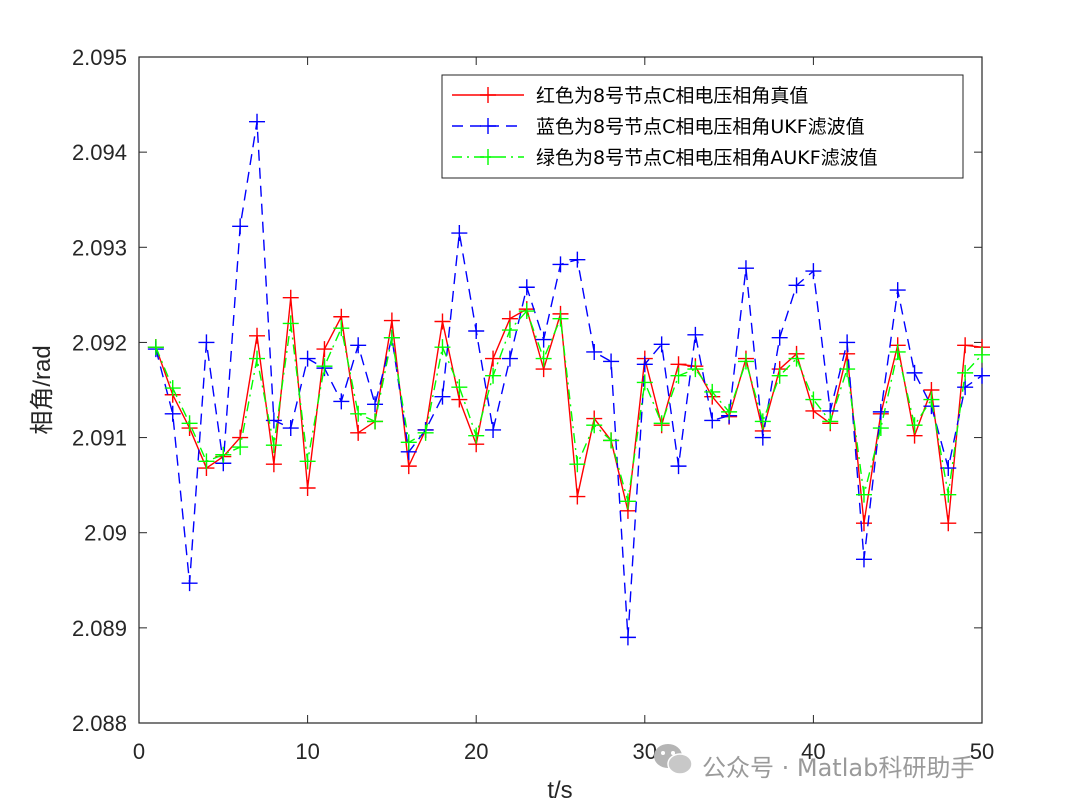  What do you see at coordinates (700, 127) in the screenshot?
I see `legend-entry-2: 蓝色为8号节点C相电压相角UKF滤波值` at bounding box center [700, 127].